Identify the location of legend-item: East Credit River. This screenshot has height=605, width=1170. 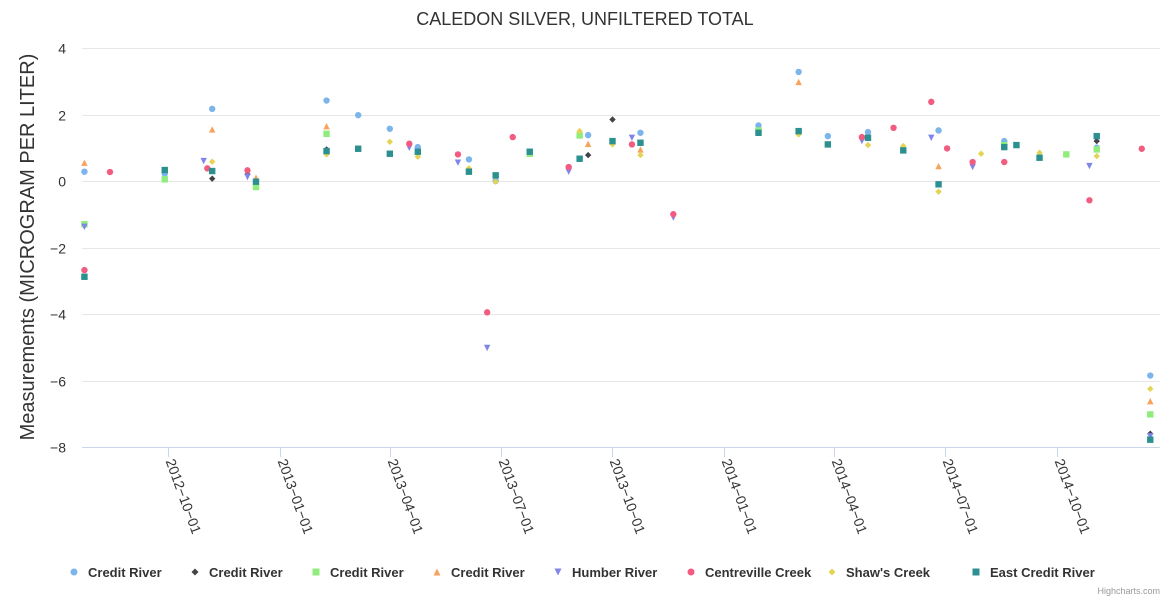
(1033, 572).